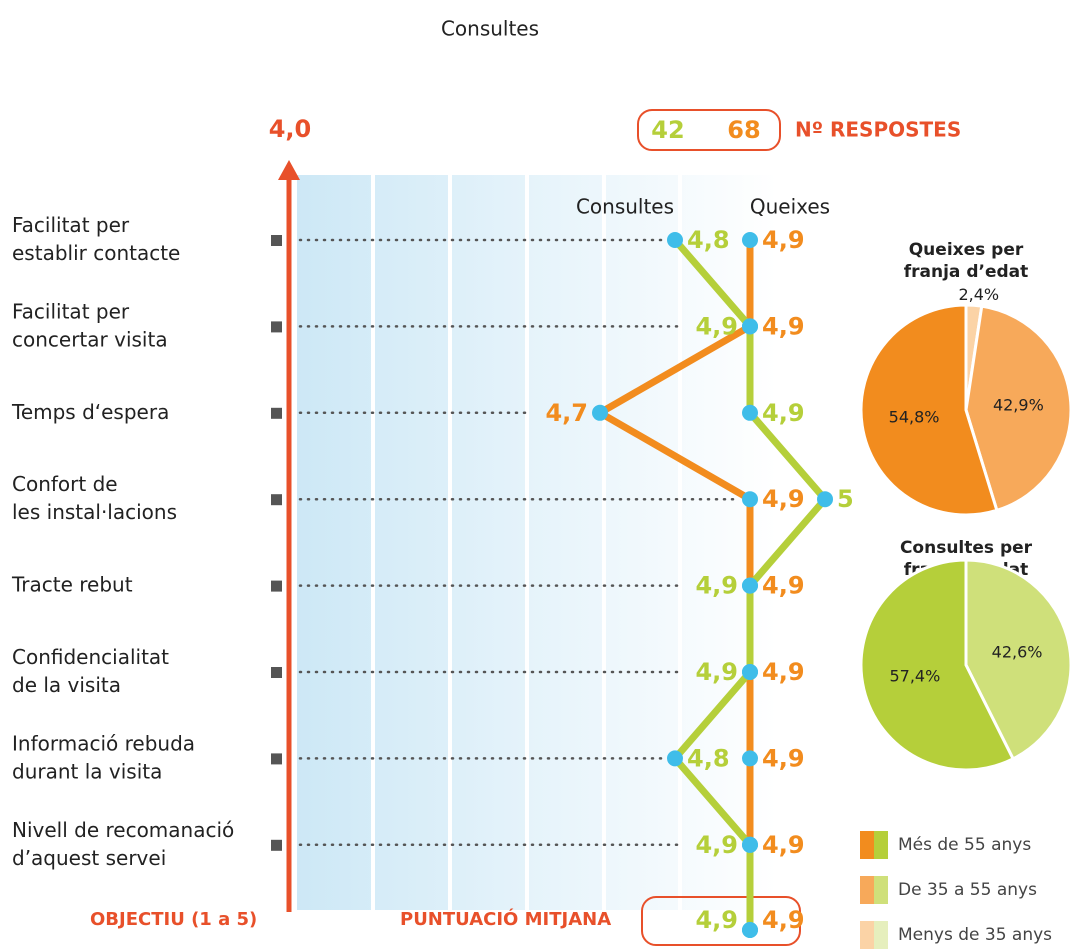 The height and width of the screenshot is (952, 1072). What do you see at coordinates (845, 499) in the screenshot?
I see `value-label: 5` at bounding box center [845, 499].